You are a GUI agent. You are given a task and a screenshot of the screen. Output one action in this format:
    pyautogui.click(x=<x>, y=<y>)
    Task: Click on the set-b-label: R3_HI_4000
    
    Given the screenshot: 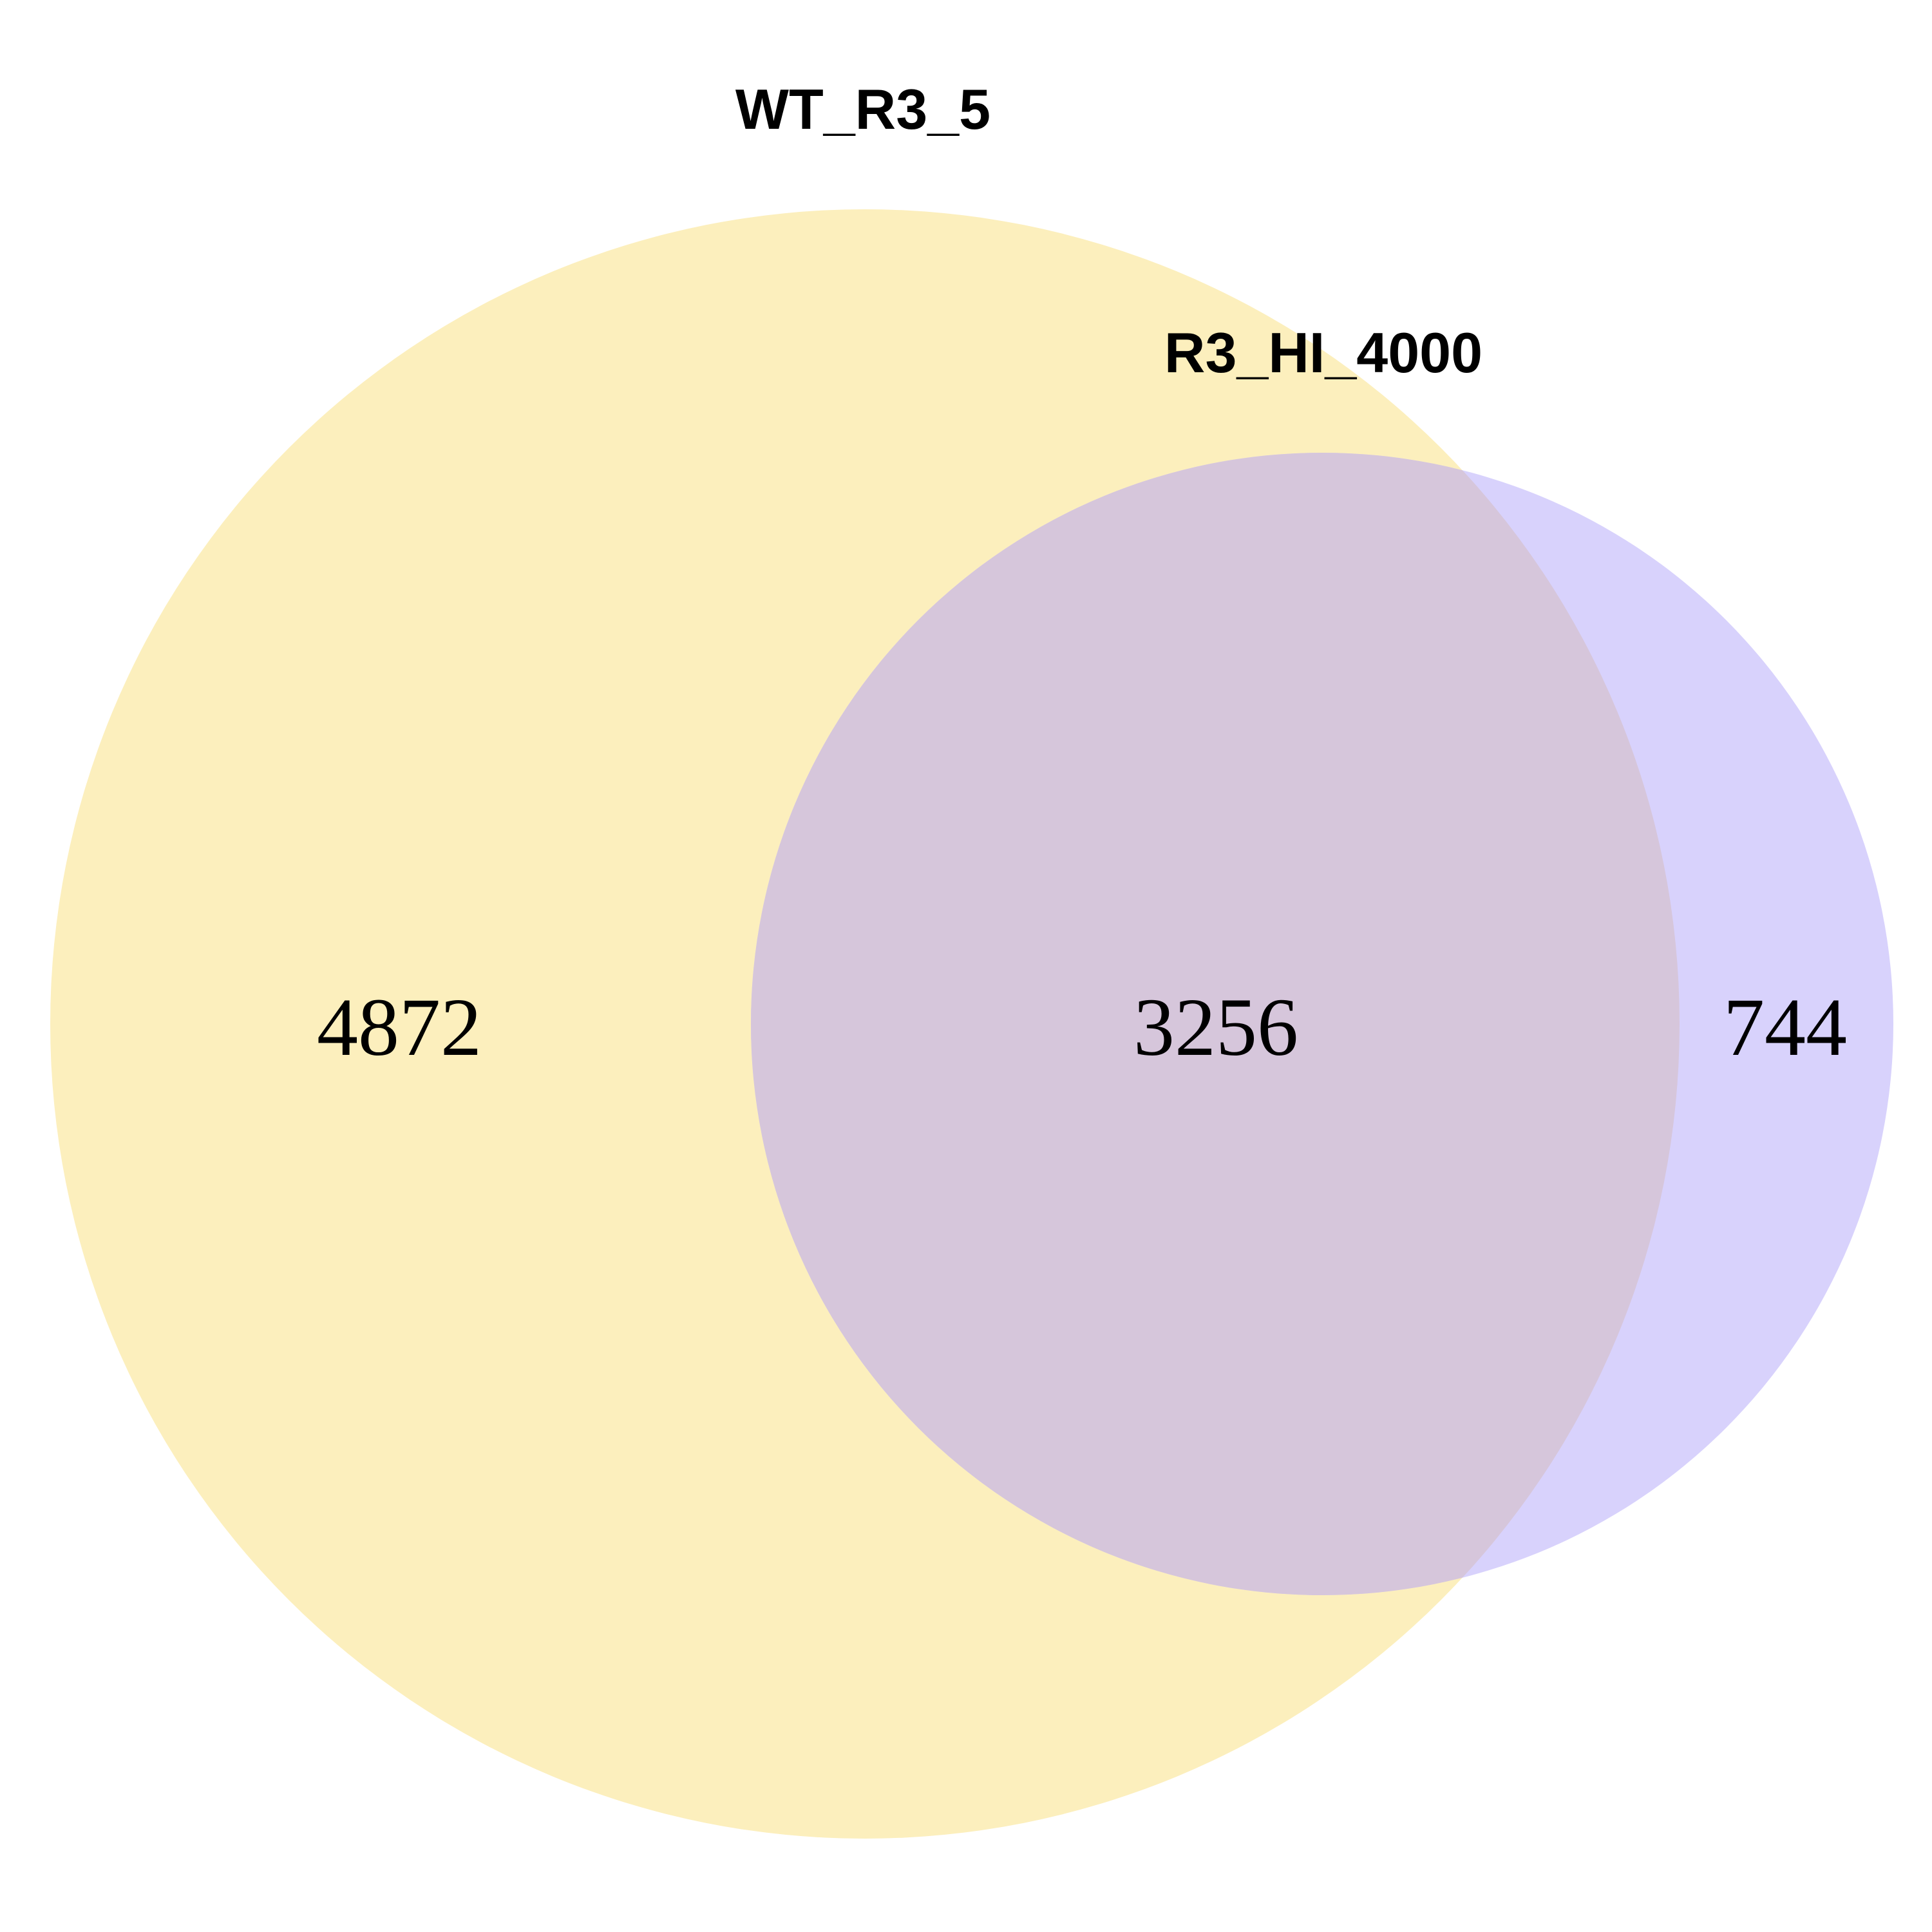 What is the action you would take?
    pyautogui.click(x=1323, y=352)
    